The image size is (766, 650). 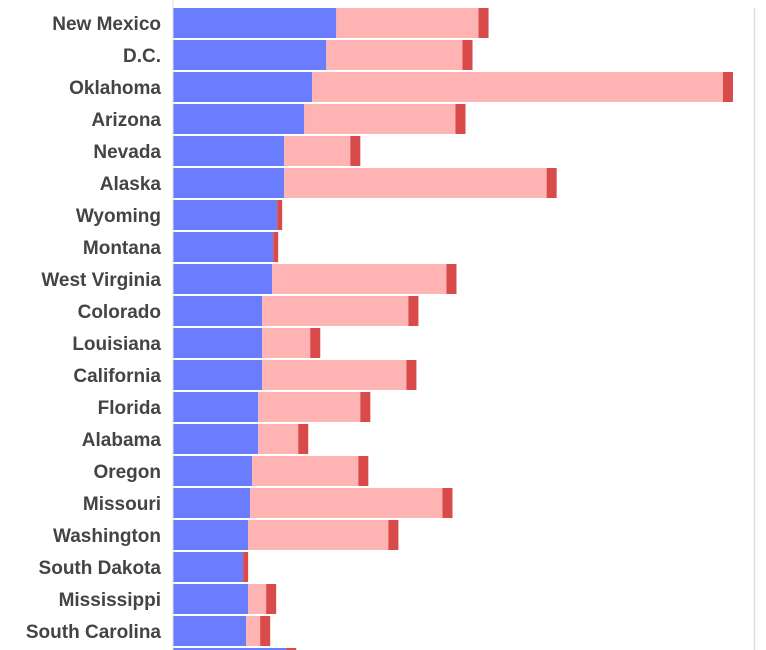 What do you see at coordinates (101, 280) in the screenshot?
I see `state-label: West Virginia` at bounding box center [101, 280].